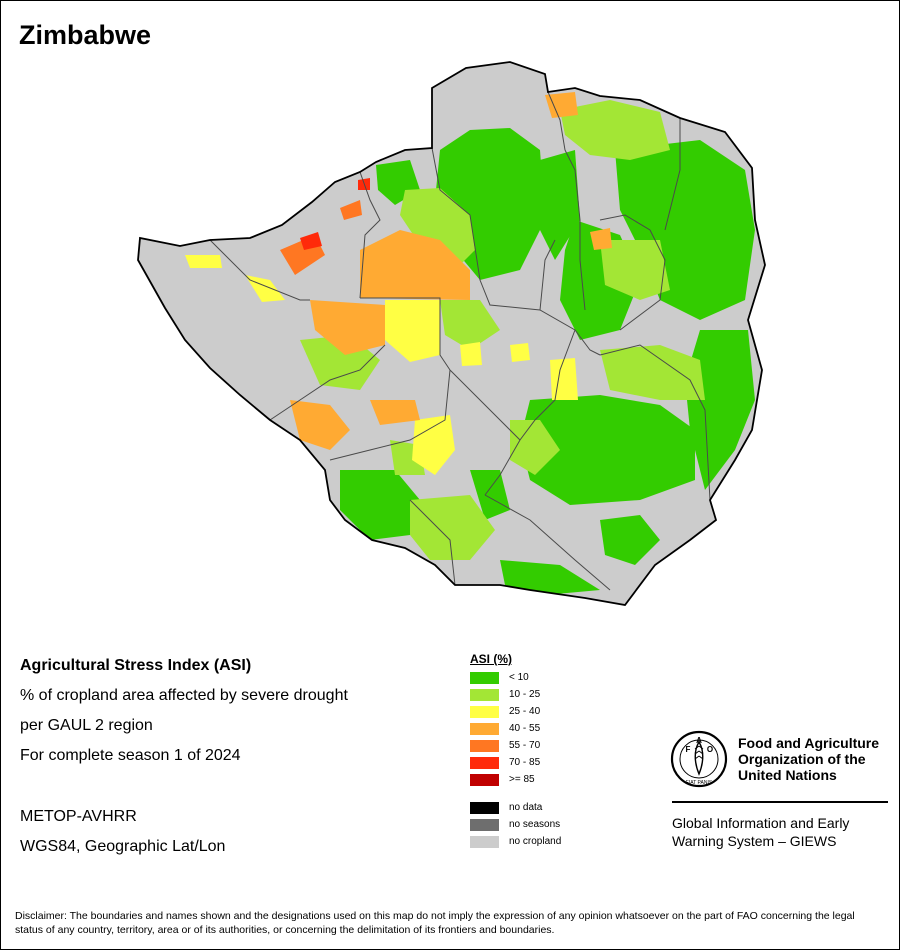 Image resolution: width=900 pixels, height=950 pixels. I want to click on legend-label: 70 - 85, so click(525, 762).